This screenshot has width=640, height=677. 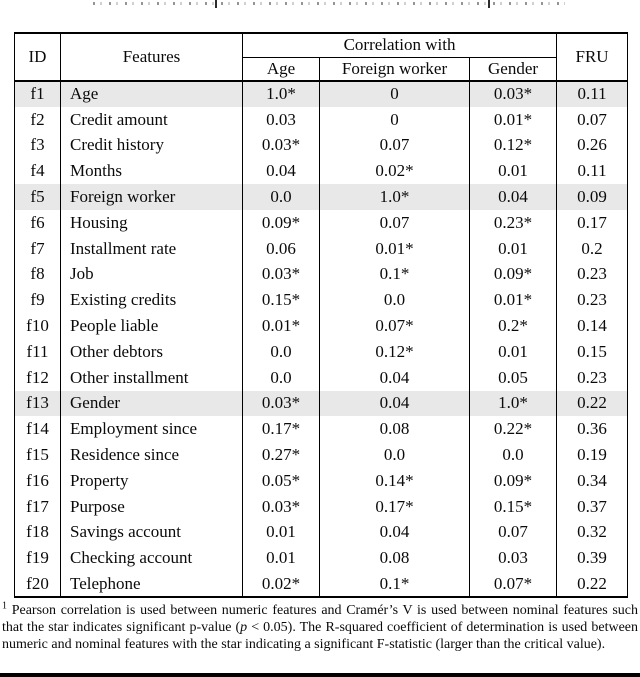 What do you see at coordinates (320, 675) in the screenshot?
I see `bottom-edge-rule` at bounding box center [320, 675].